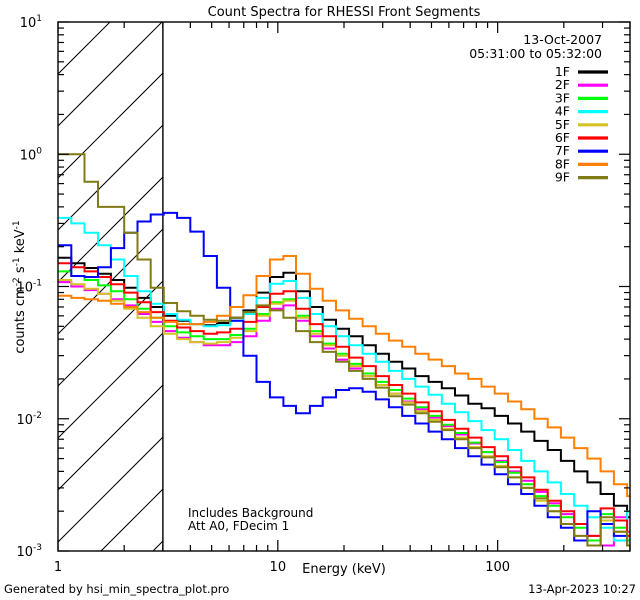 The height and width of the screenshot is (600, 640). Describe the element at coordinates (562, 124) in the screenshot. I see `legend-label-5F: 5F` at that location.